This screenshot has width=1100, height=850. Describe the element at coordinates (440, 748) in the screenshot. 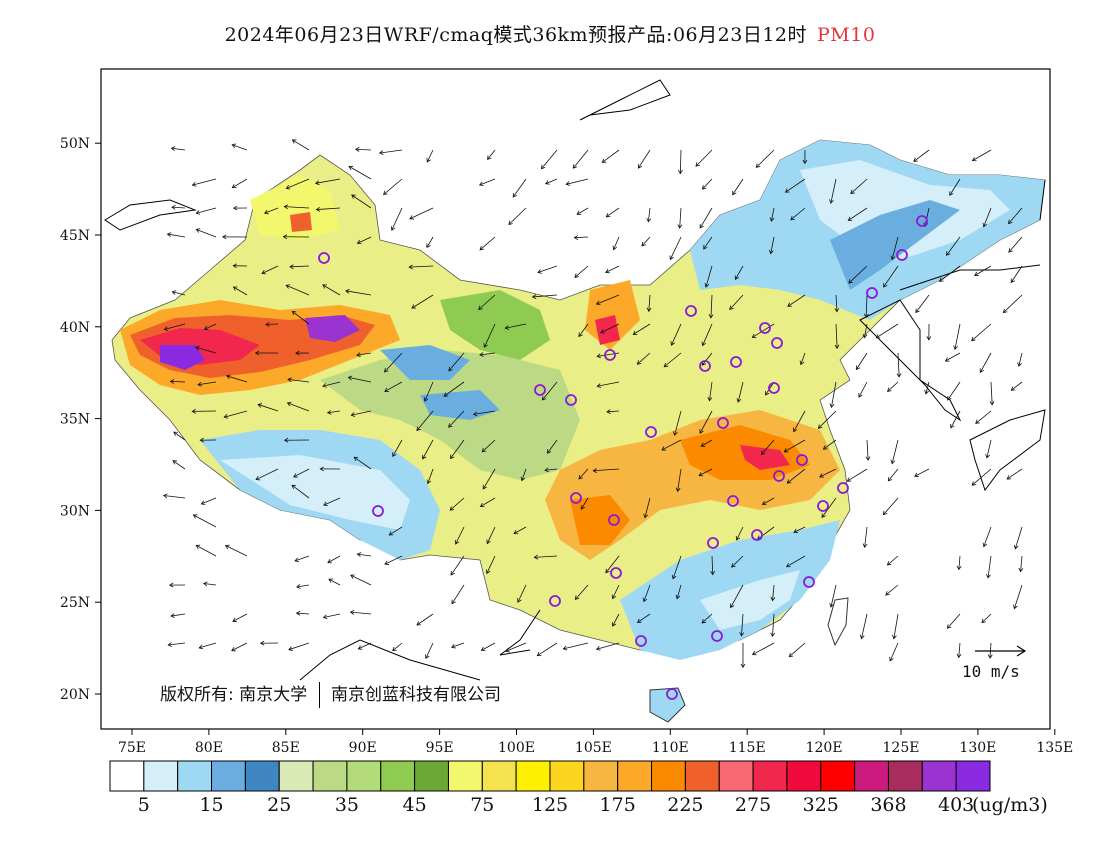

I see `lon-tick-label: 95E` at that location.